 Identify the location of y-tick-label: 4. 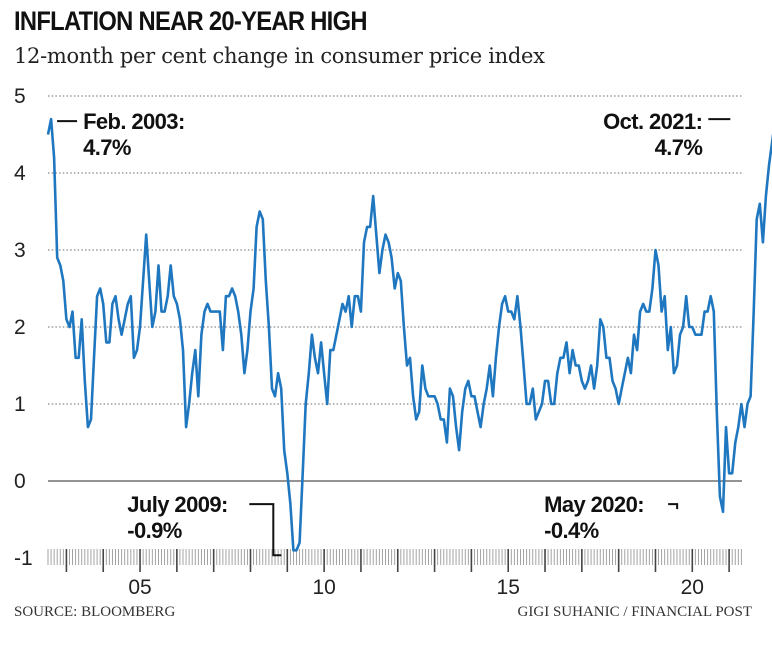
(20, 173).